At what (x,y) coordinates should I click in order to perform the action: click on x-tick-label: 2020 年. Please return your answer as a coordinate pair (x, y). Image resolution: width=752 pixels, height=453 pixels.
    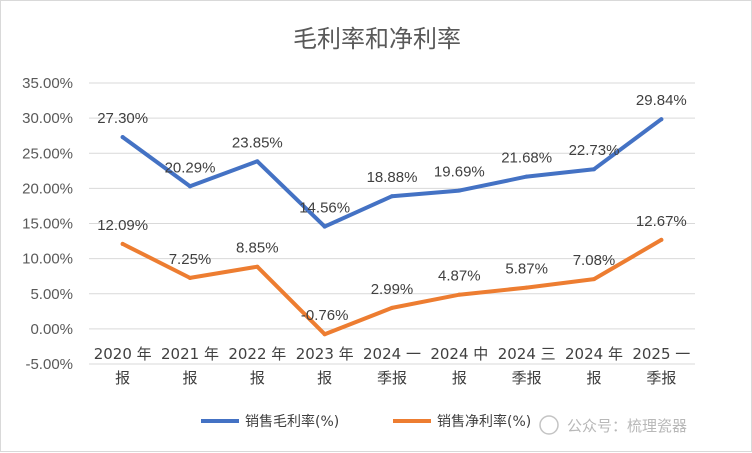
    Looking at the image, I should click on (123, 354).